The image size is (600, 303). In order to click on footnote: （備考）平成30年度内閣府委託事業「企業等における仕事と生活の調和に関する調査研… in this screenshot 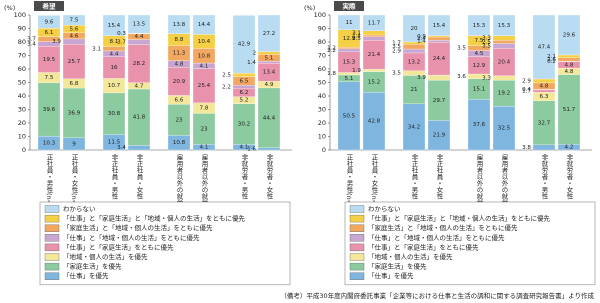, I will do `click(437, 295)`.